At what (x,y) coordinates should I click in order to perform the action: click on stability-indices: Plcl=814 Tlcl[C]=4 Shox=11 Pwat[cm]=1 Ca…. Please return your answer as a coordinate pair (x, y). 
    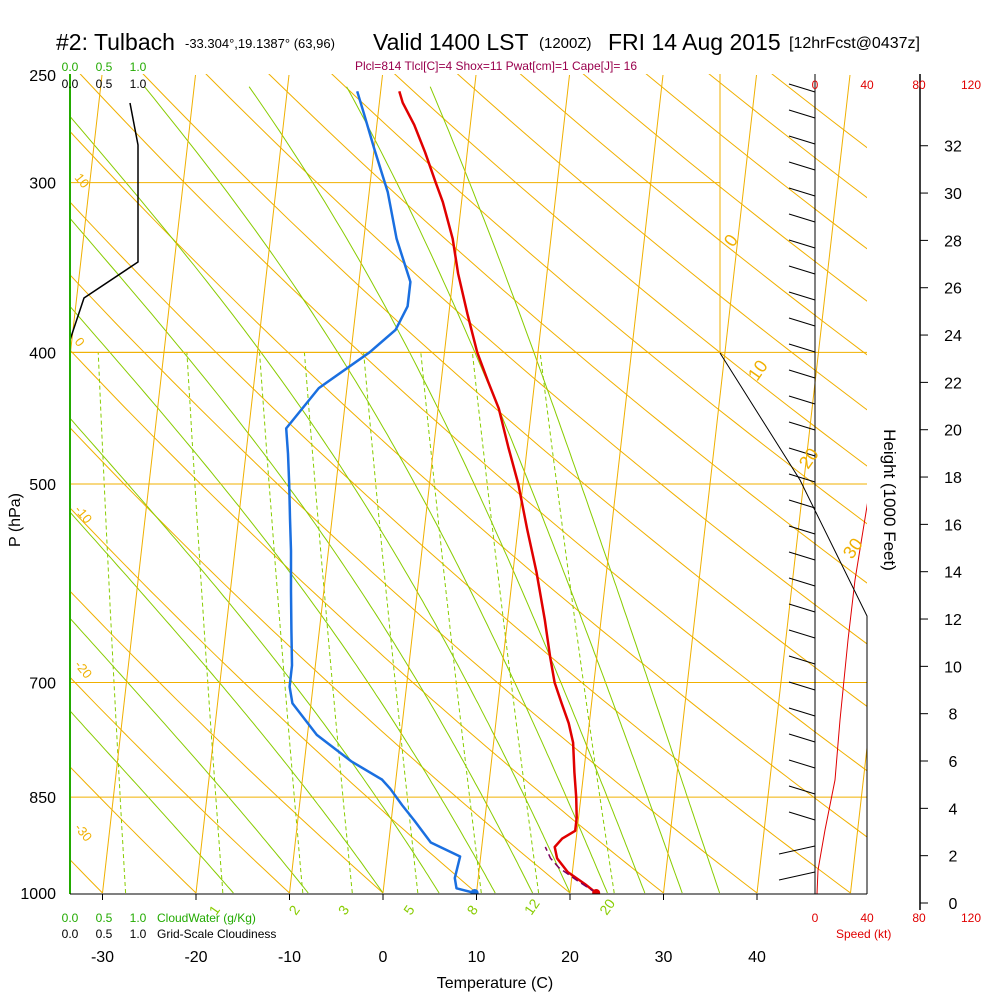
    Looking at the image, I should click on (496, 66).